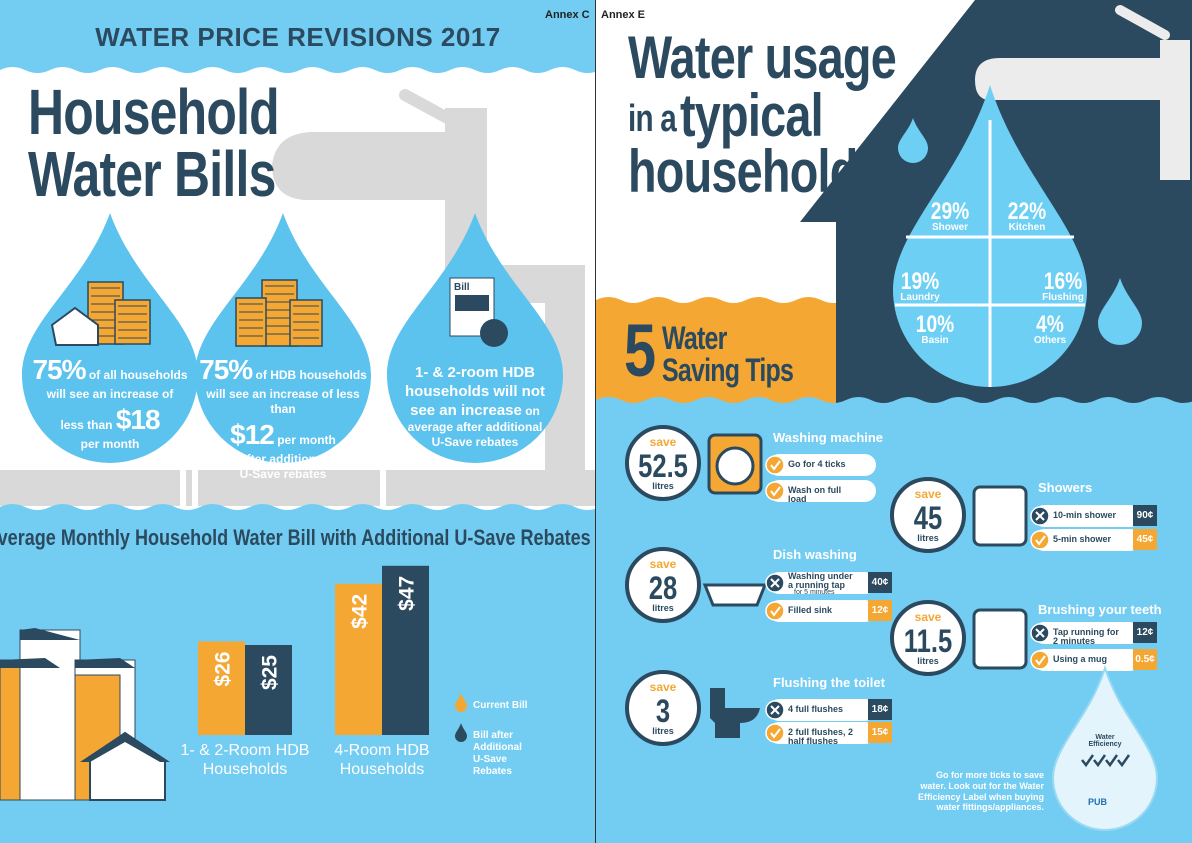 This screenshot has width=1192, height=843. I want to click on legend-label: Current Bill, so click(500, 705).